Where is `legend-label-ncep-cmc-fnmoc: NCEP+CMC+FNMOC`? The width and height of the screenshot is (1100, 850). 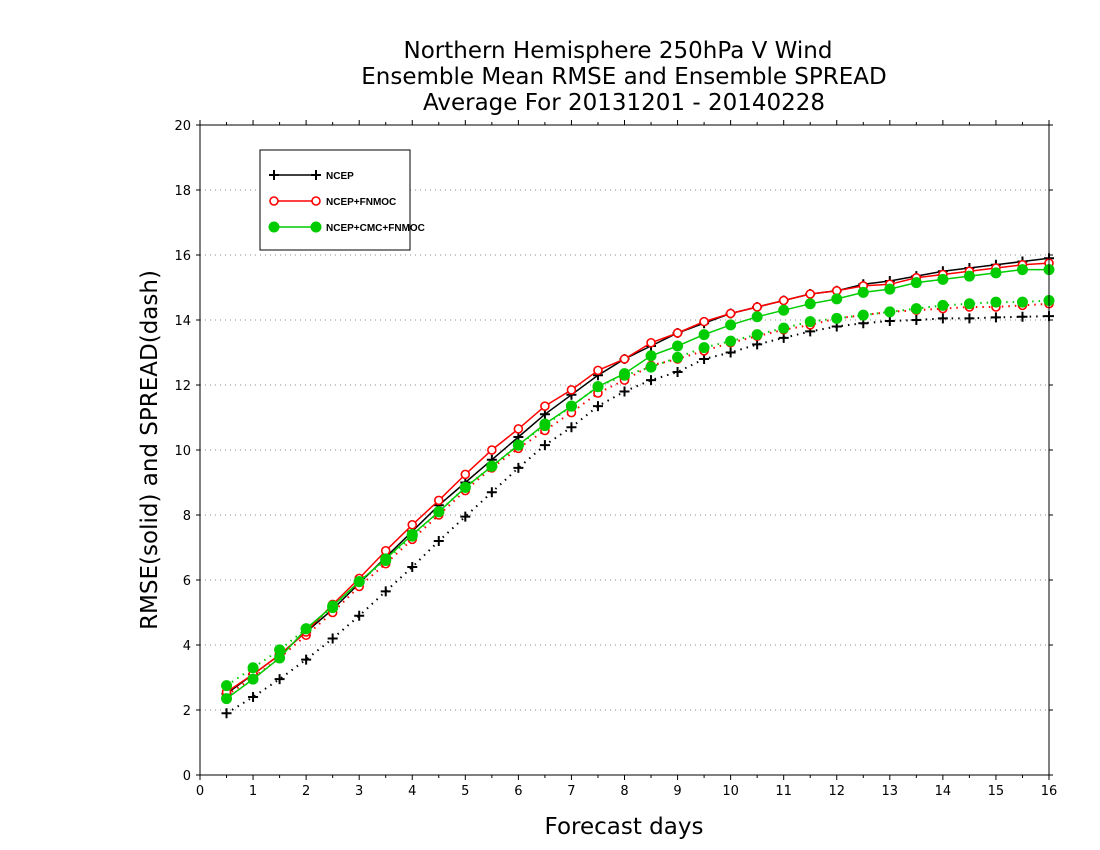
legend-label-ncep-cmc-fnmoc: NCEP+CMC+FNMOC is located at coordinates (375, 228).